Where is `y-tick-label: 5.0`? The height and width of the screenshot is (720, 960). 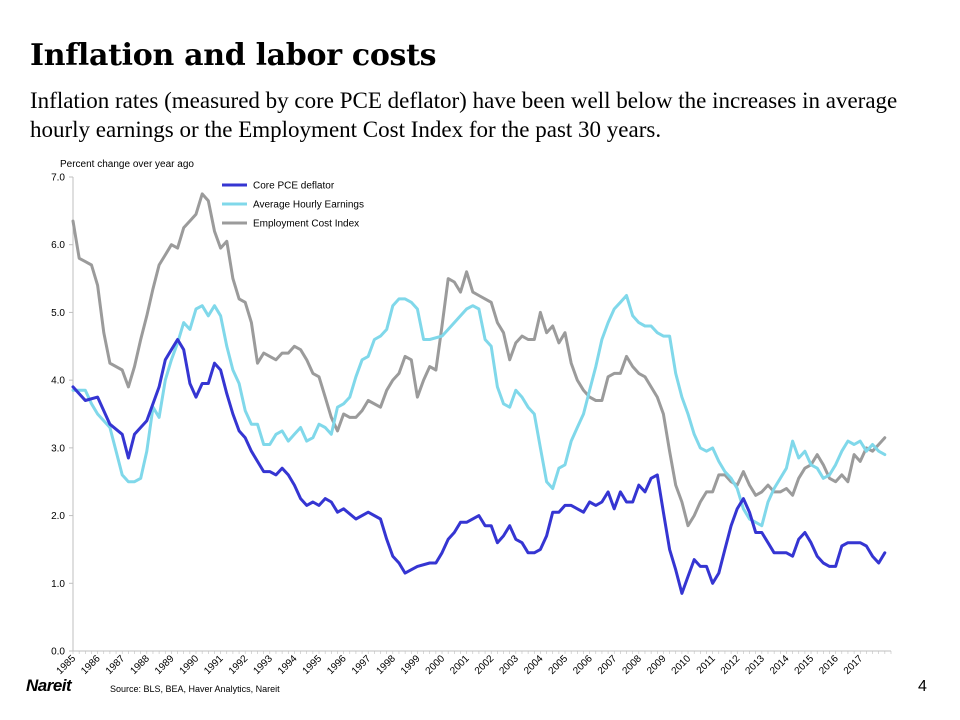 y-tick-label: 5.0 is located at coordinates (58, 313).